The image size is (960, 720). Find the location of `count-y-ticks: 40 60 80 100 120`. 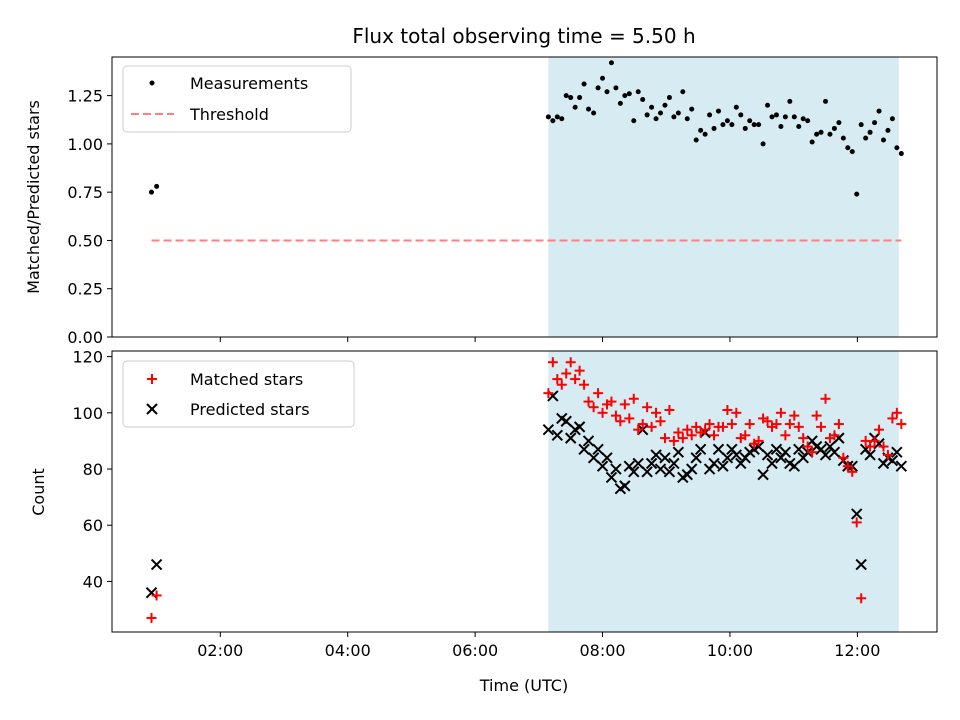

count-y-ticks: 40 60 80 100 120 is located at coordinates (92, 469).